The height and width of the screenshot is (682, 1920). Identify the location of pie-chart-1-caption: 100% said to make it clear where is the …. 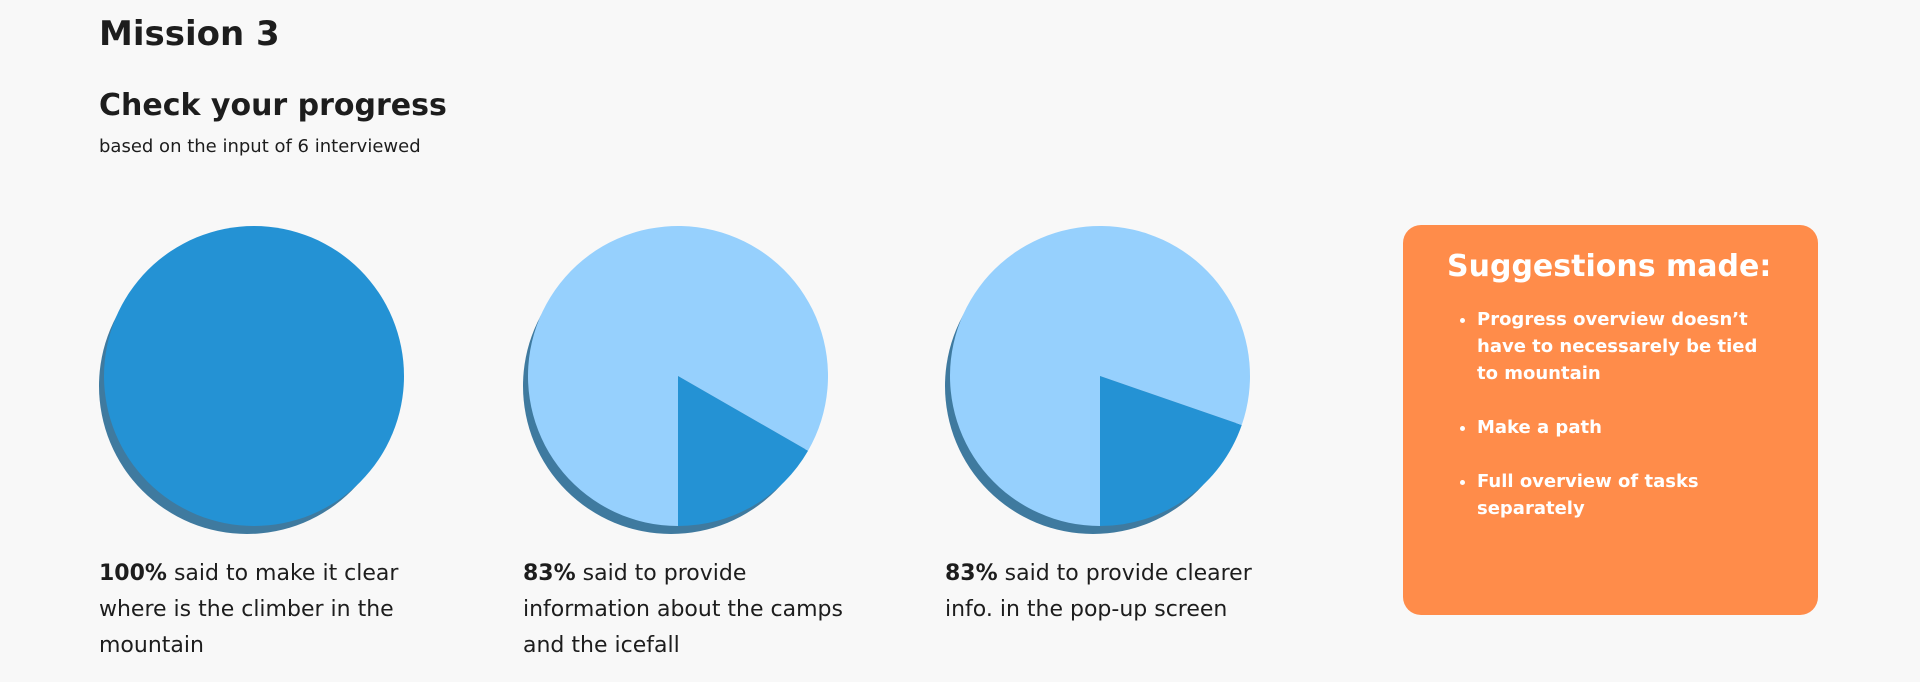
(259, 610).